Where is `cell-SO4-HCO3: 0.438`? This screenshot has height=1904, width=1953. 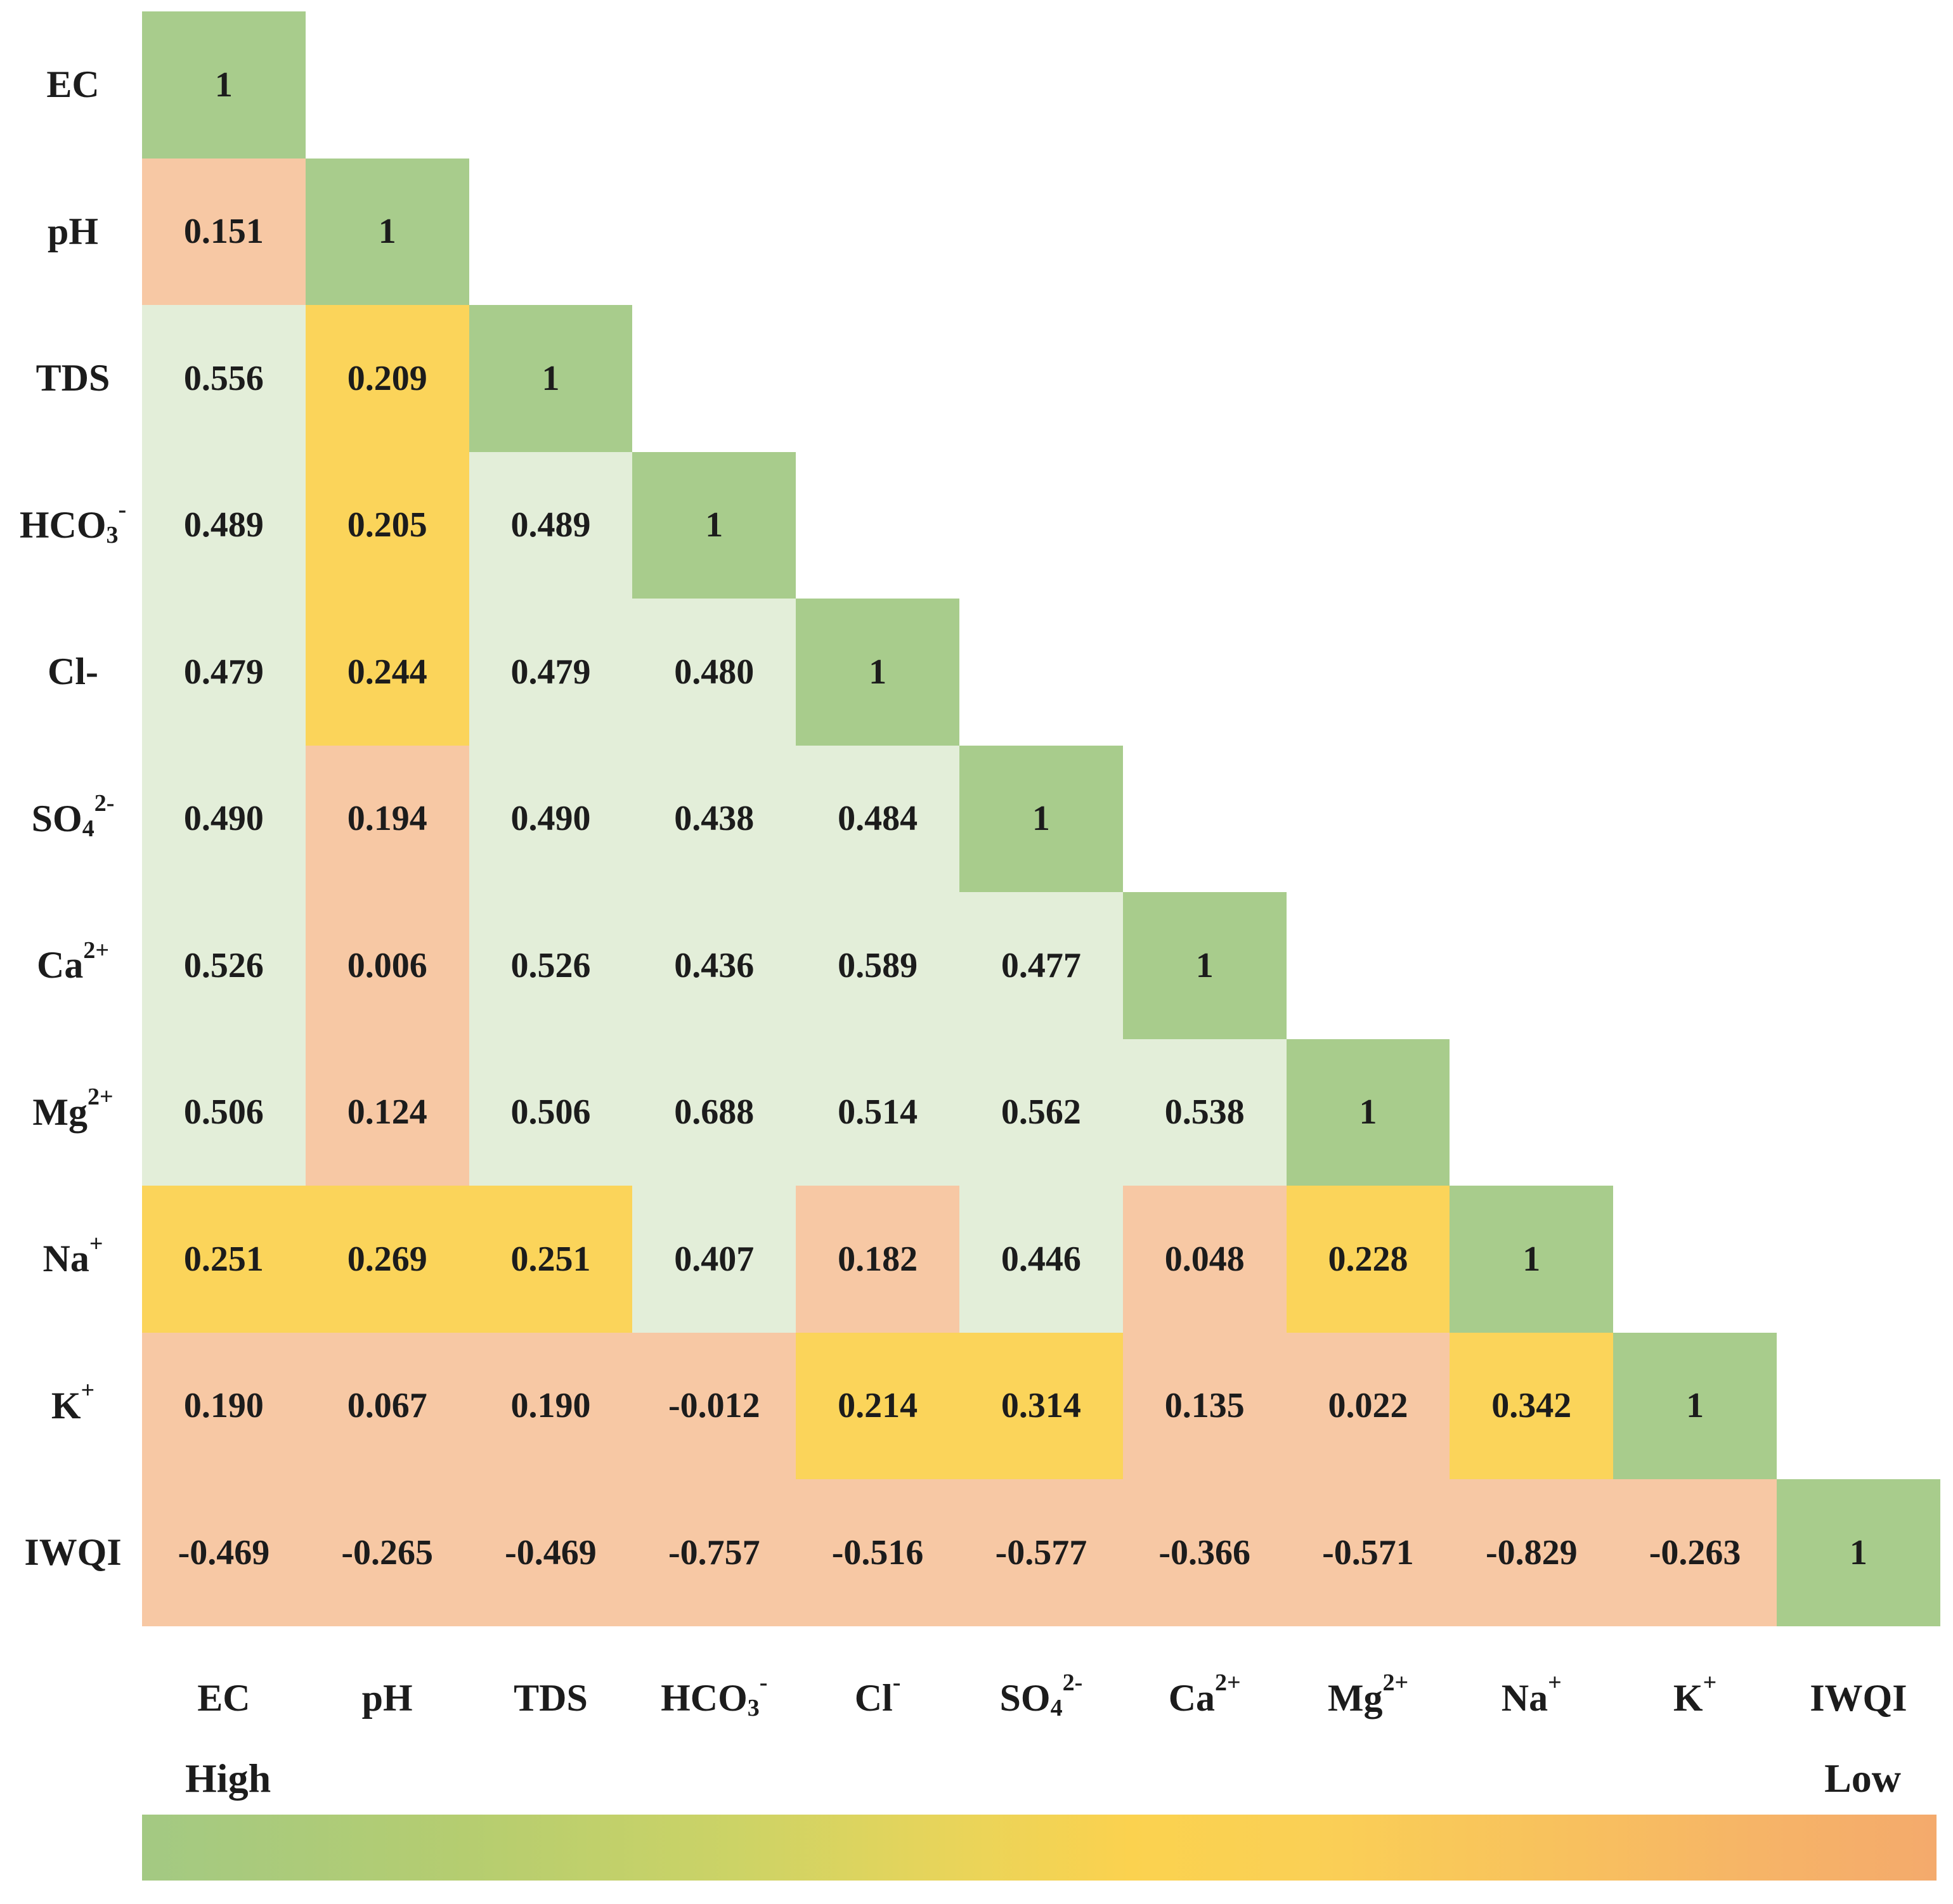 cell-SO4-HCO3: 0.438 is located at coordinates (714, 818).